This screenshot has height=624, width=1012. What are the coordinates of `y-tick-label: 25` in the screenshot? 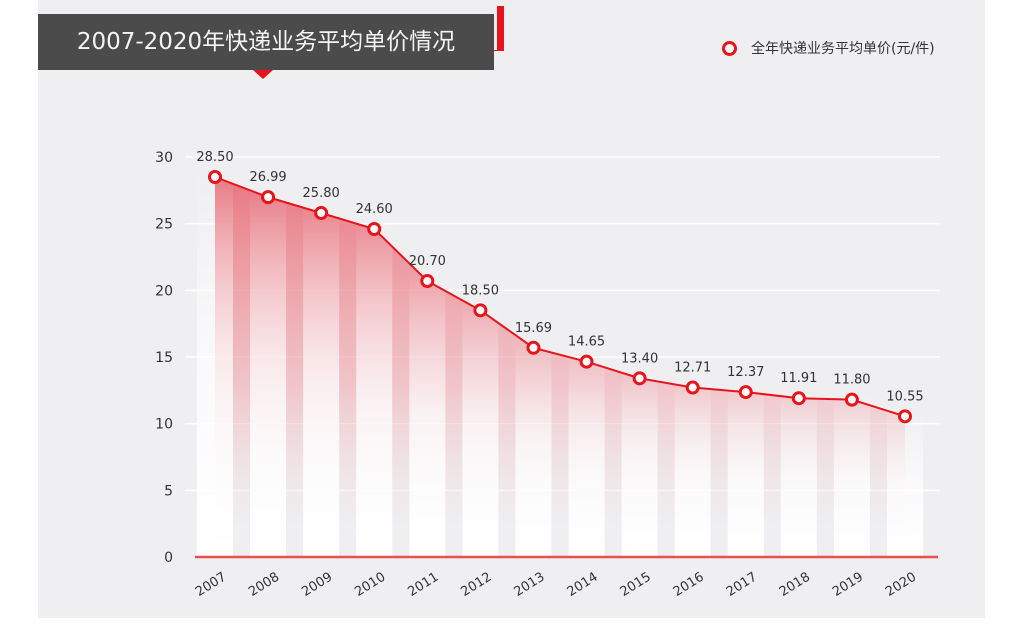 It's located at (164, 225).